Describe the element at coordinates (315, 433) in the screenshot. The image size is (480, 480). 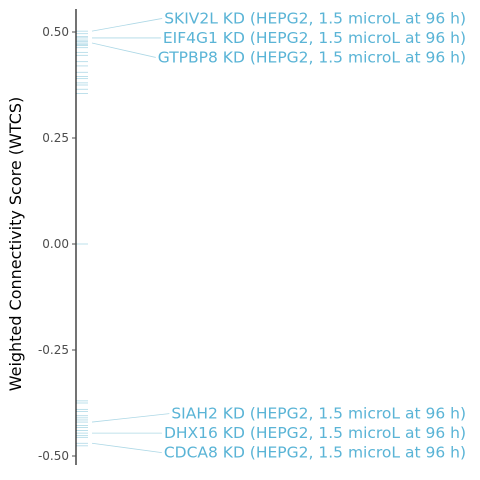
I see `annotation-label: DHX16 KD (HEPG2, 1.5 microL at 96 h)` at that location.